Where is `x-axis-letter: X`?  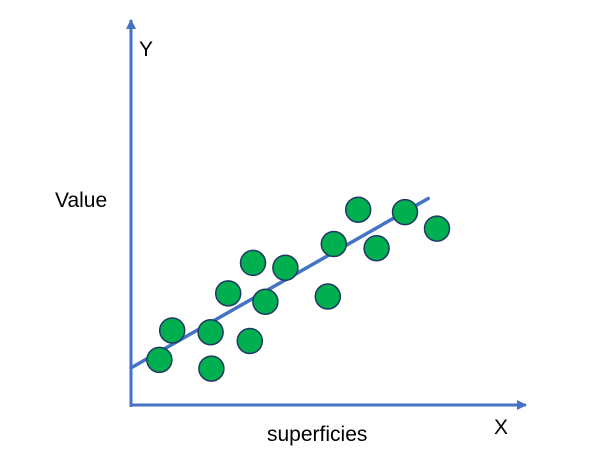
x-axis-letter: X is located at coordinates (501, 427).